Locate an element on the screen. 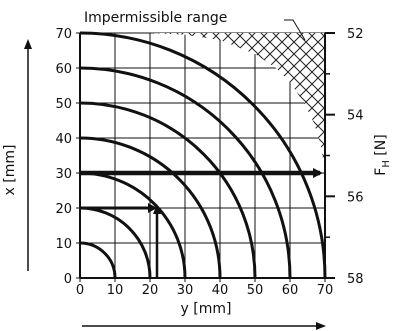  y-tick-label-6: 60 is located at coordinates (63, 69).